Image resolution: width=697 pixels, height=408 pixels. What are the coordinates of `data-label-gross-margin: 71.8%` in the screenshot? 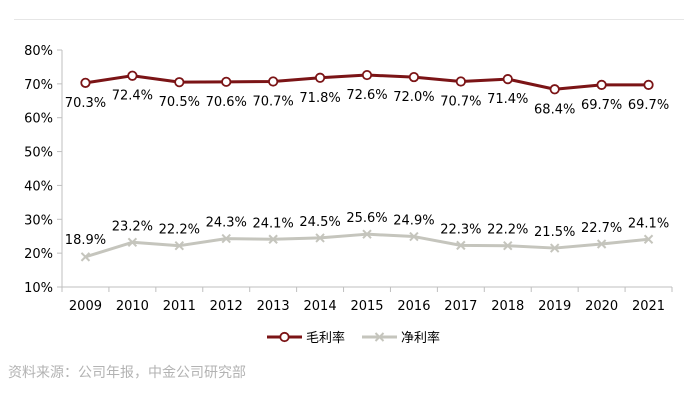 It's located at (319, 98).